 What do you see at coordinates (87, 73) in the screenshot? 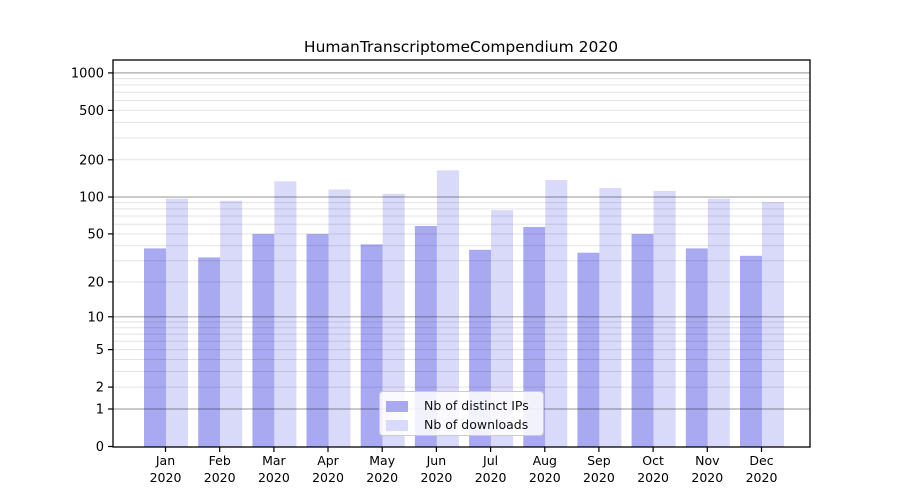
I see `y-tick-label: 1000` at bounding box center [87, 73].